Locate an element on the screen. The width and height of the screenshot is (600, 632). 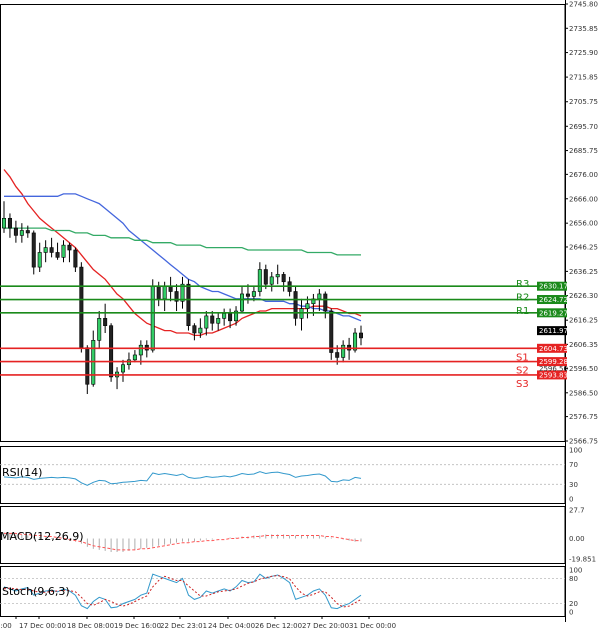
price-tick-label: 2626.30 is located at coordinates (583, 296).